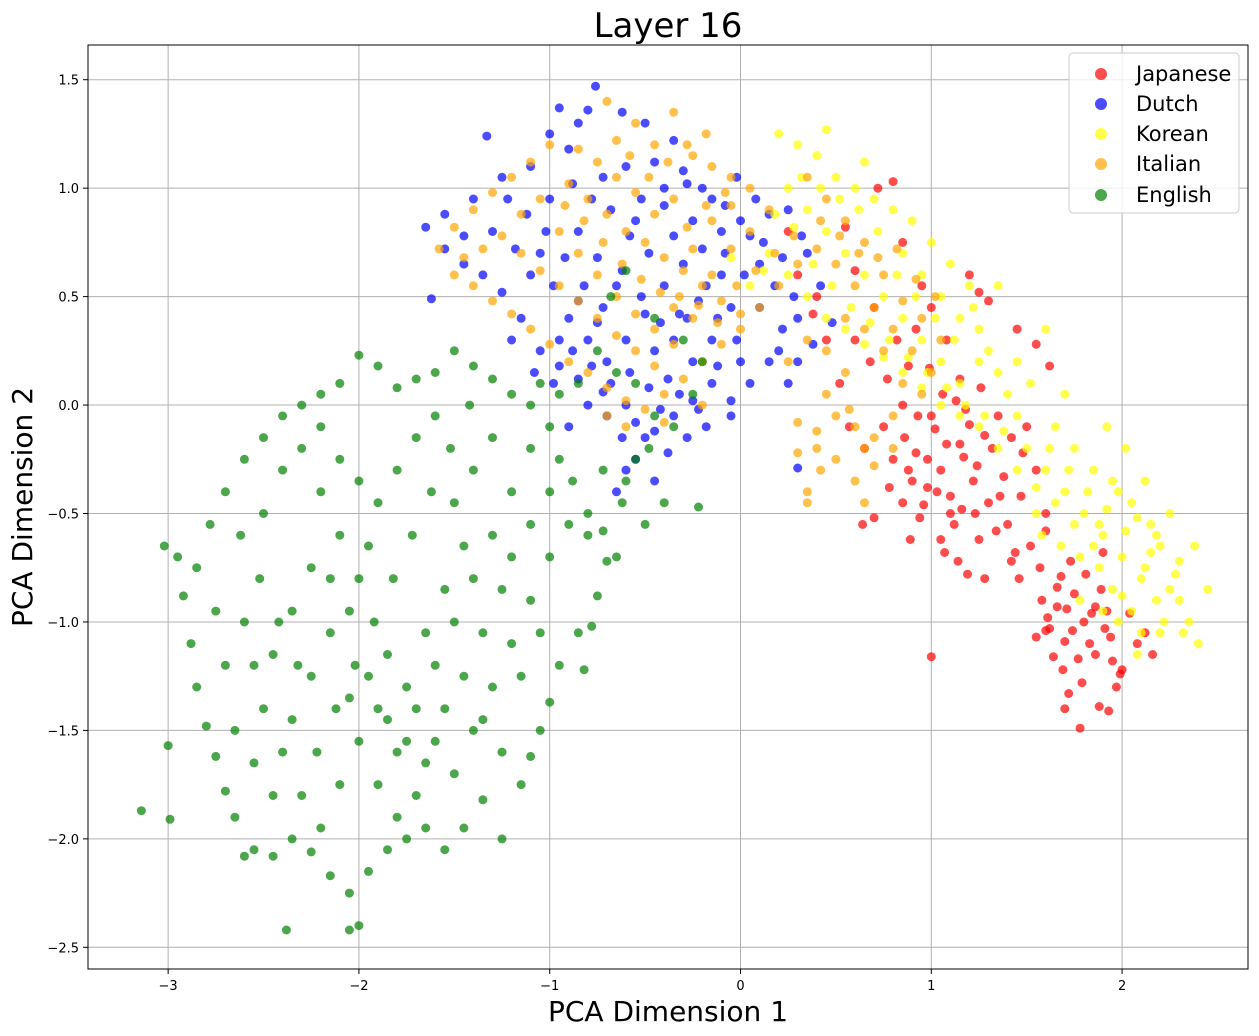 The width and height of the screenshot is (1259, 1036). I want to click on x-tick-label: 2, so click(1122, 986).